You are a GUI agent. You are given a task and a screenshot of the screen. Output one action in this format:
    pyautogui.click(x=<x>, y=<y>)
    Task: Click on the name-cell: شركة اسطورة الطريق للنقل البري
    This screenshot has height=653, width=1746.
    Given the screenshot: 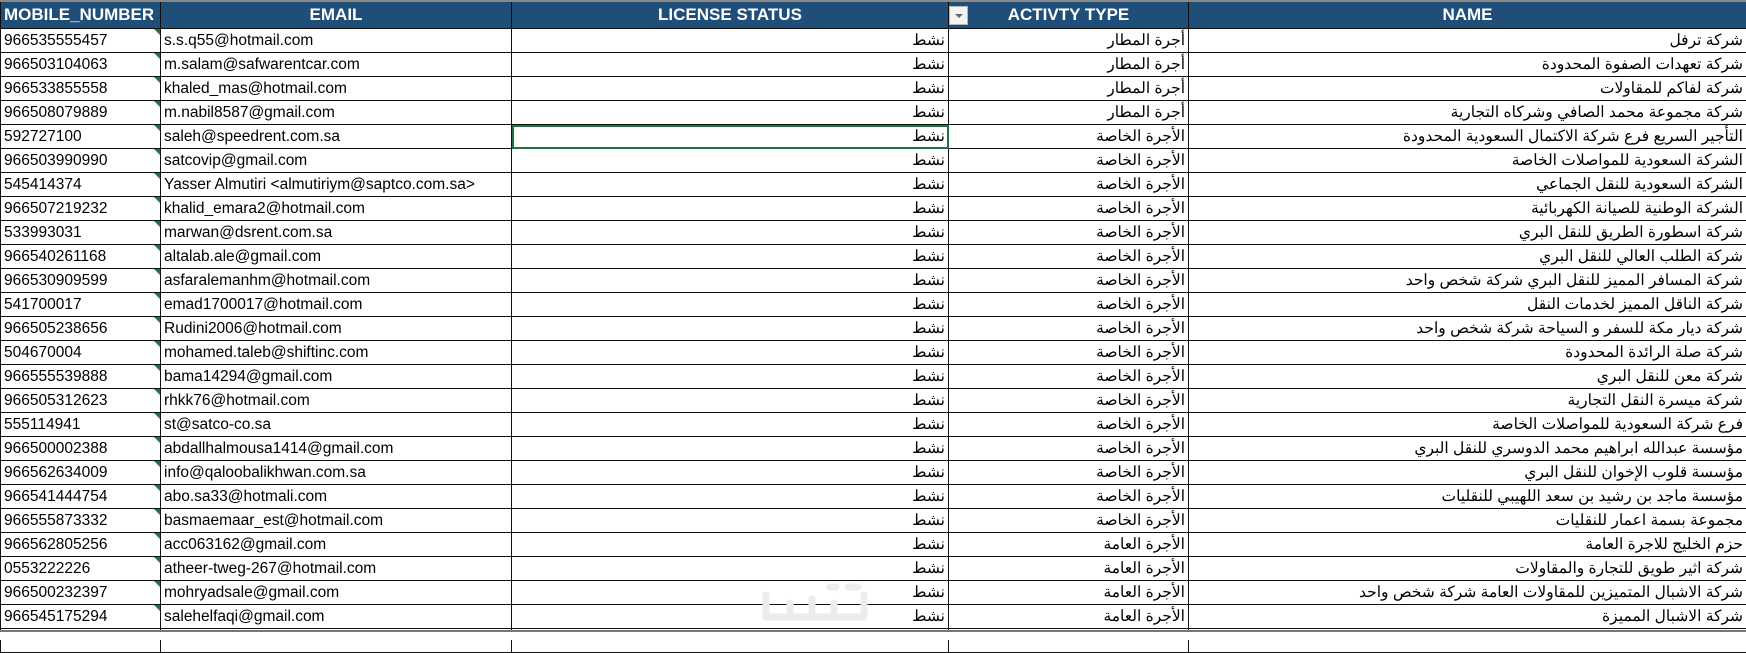 What is the action you would take?
    pyautogui.click(x=1467, y=233)
    